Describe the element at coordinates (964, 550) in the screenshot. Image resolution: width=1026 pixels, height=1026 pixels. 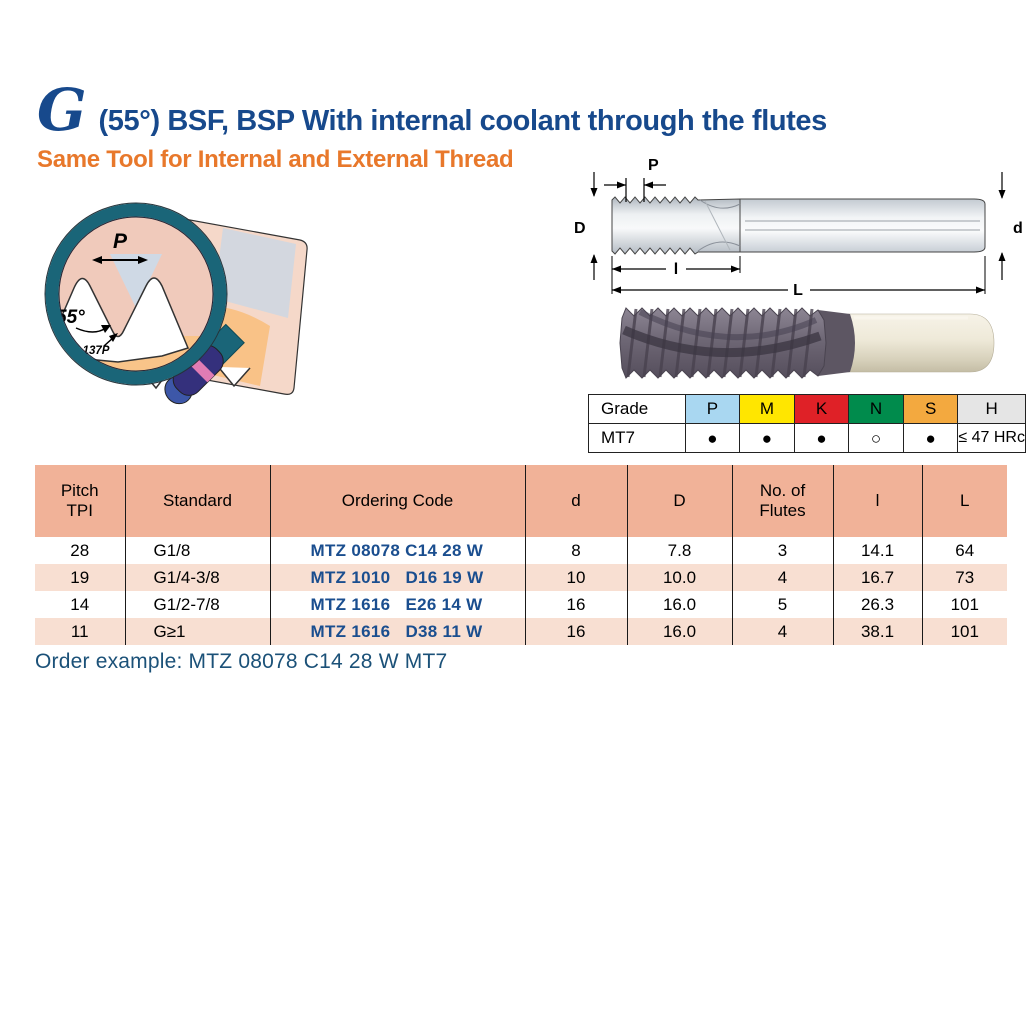
I see `L-cell: 64` at that location.